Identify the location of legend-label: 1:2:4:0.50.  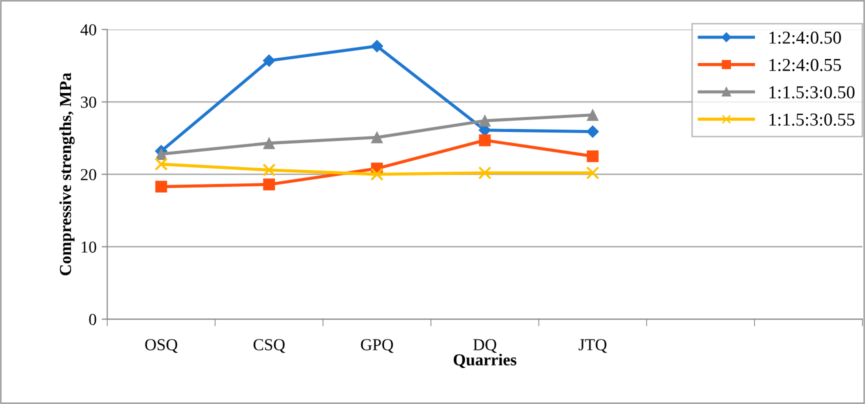
(805, 38).